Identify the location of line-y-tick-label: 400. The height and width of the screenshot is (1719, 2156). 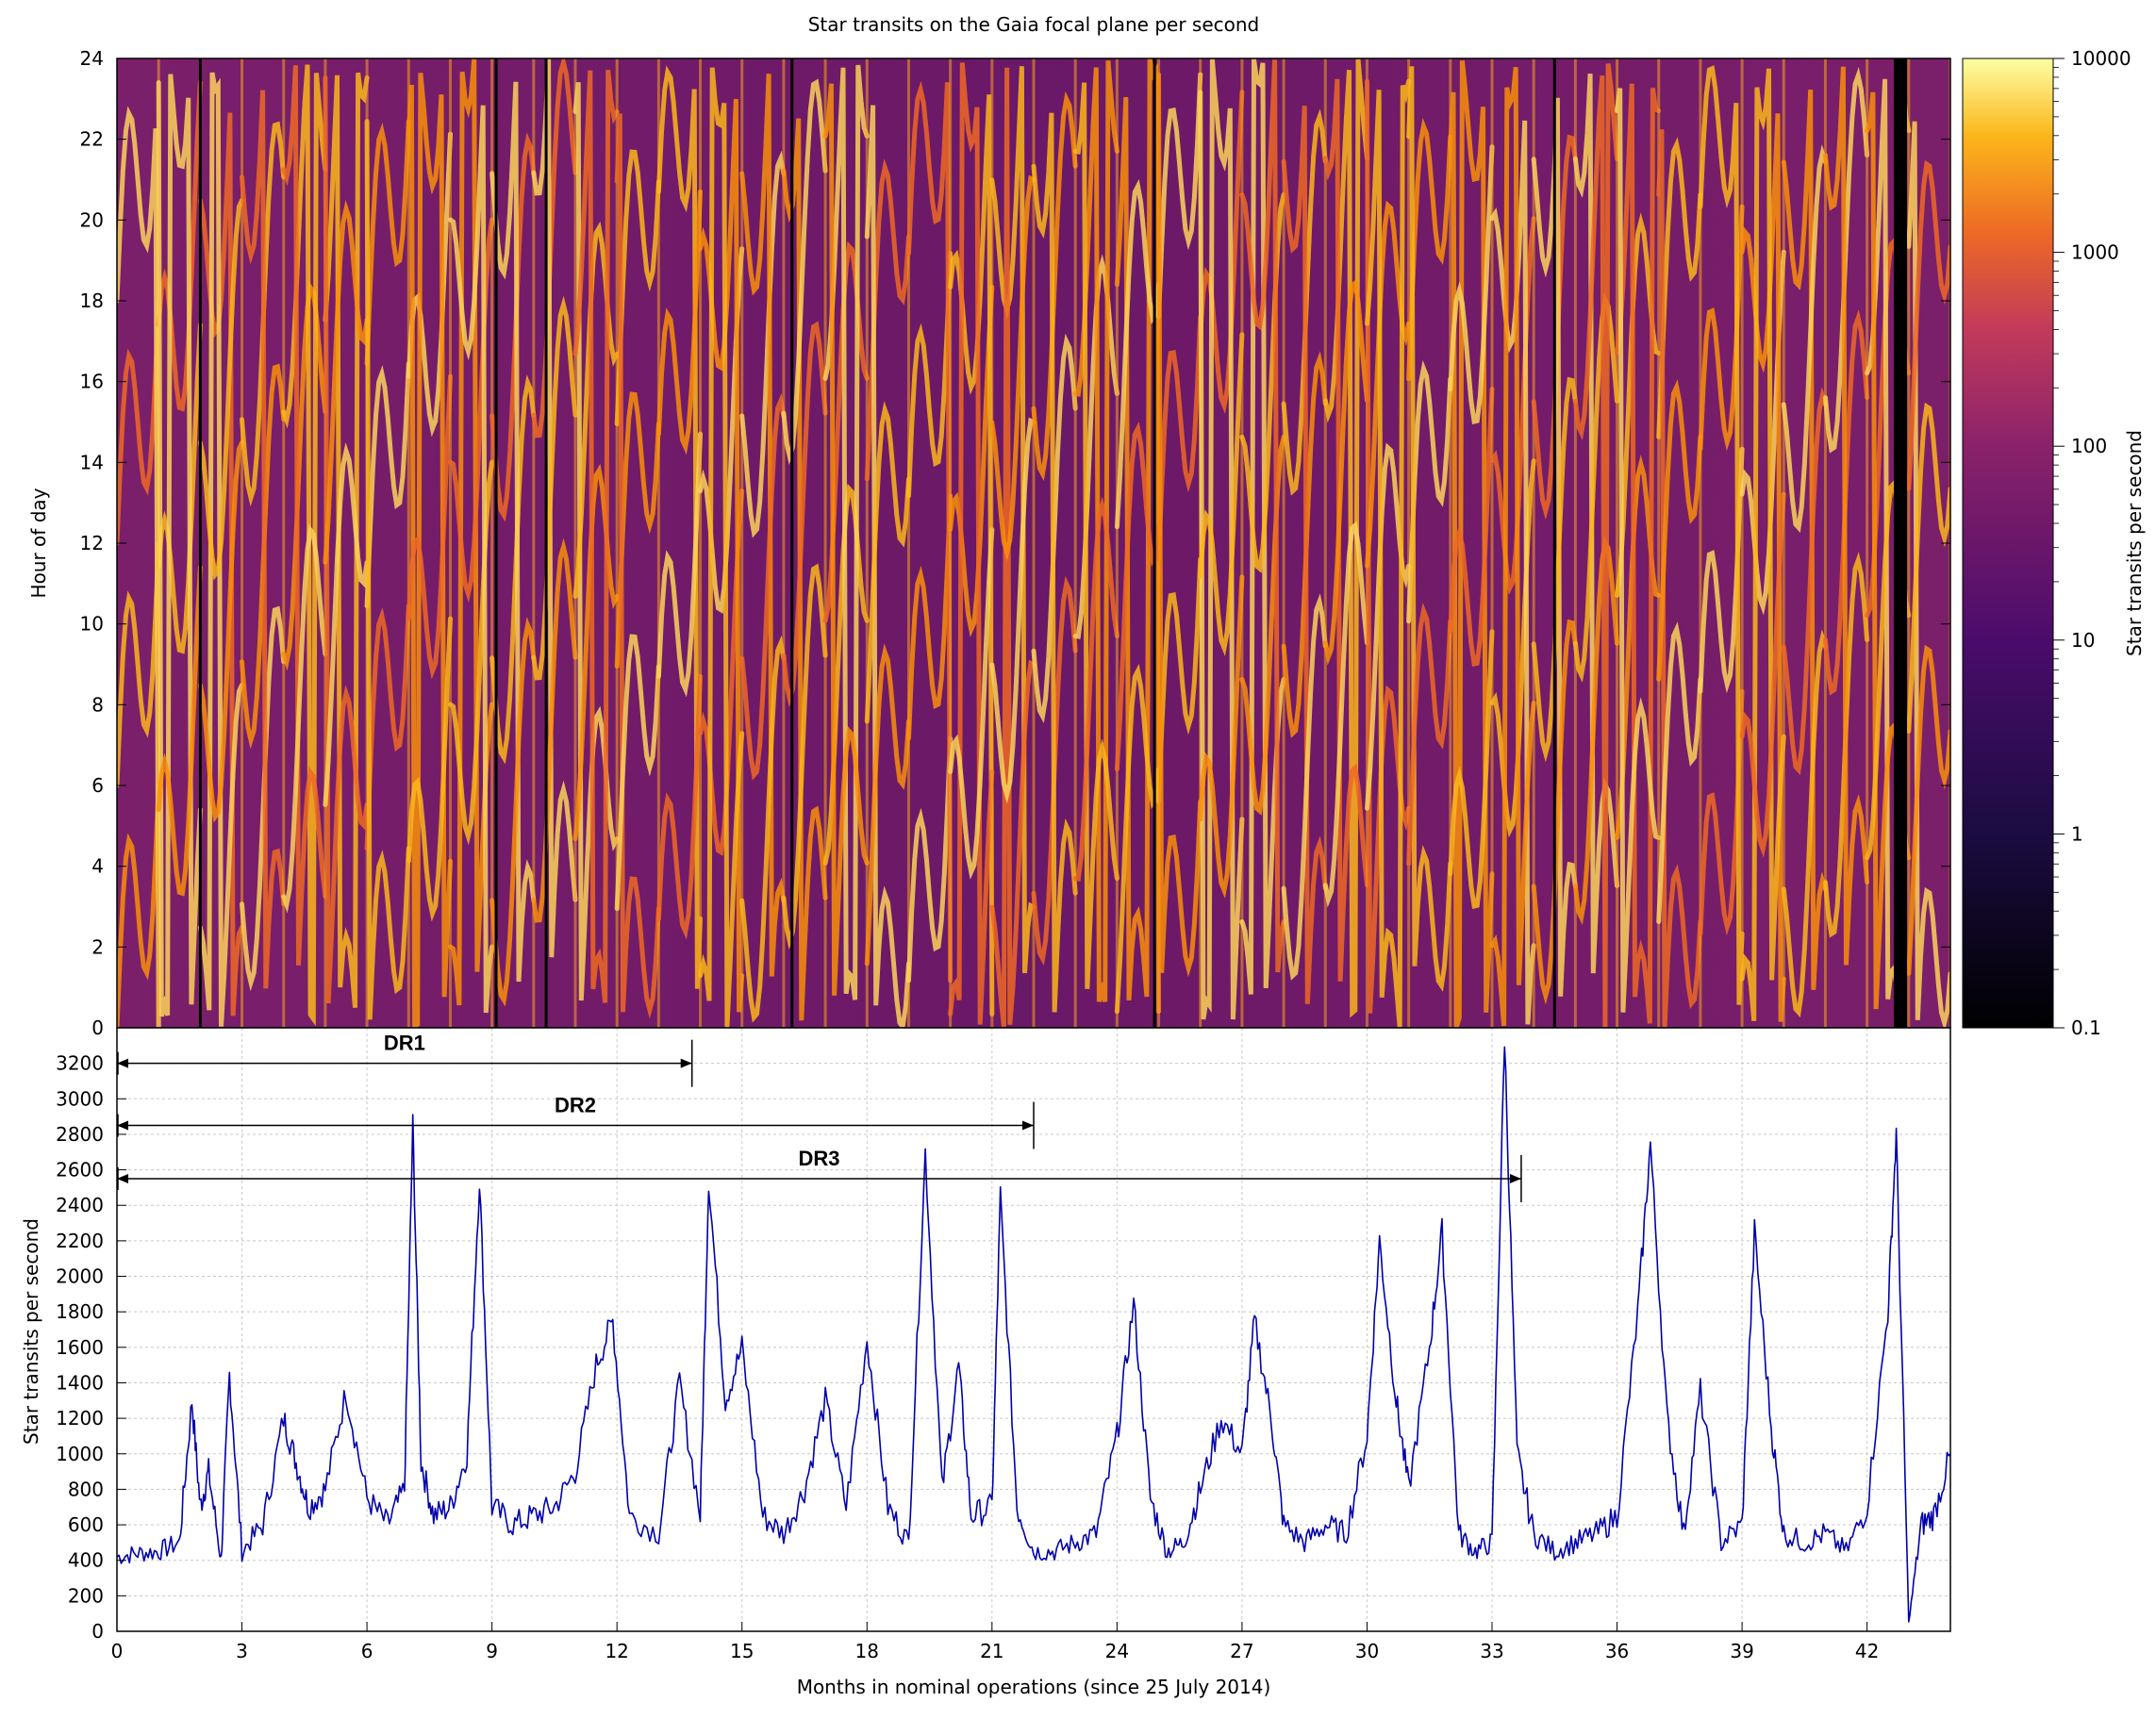
(86, 1561).